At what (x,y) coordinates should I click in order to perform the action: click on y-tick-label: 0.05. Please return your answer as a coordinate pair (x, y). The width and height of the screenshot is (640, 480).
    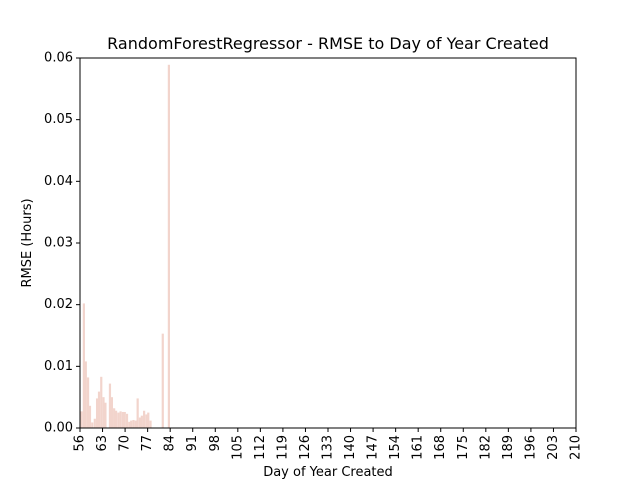
    Looking at the image, I should click on (58, 119).